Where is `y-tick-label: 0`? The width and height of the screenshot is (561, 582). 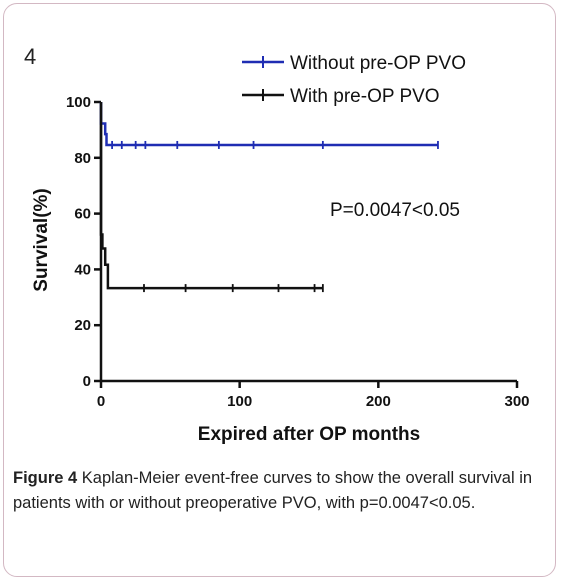 y-tick-label: 0 is located at coordinates (87, 381).